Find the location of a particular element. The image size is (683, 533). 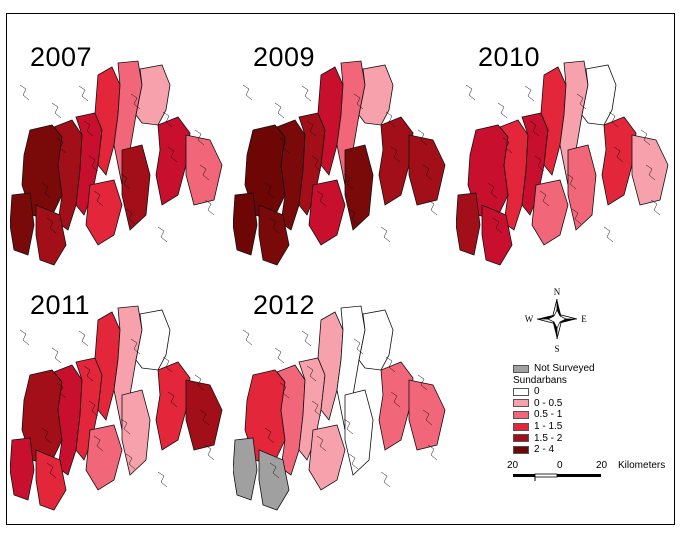

scale-bar-graphic is located at coordinates (557, 477).